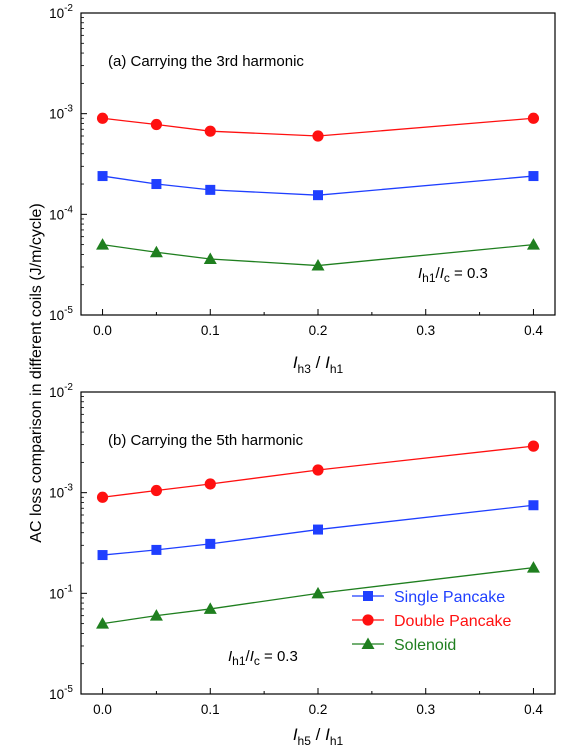  I want to click on panel-title-a: (a) Carrying the 3rd harmonic, so click(206, 61).